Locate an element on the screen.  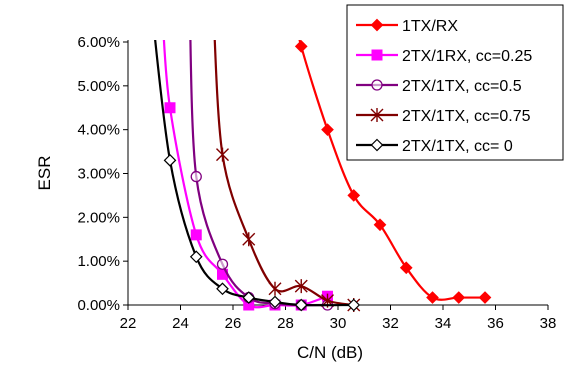
legend-entry: 1TX/RX is located at coordinates (407, 26).